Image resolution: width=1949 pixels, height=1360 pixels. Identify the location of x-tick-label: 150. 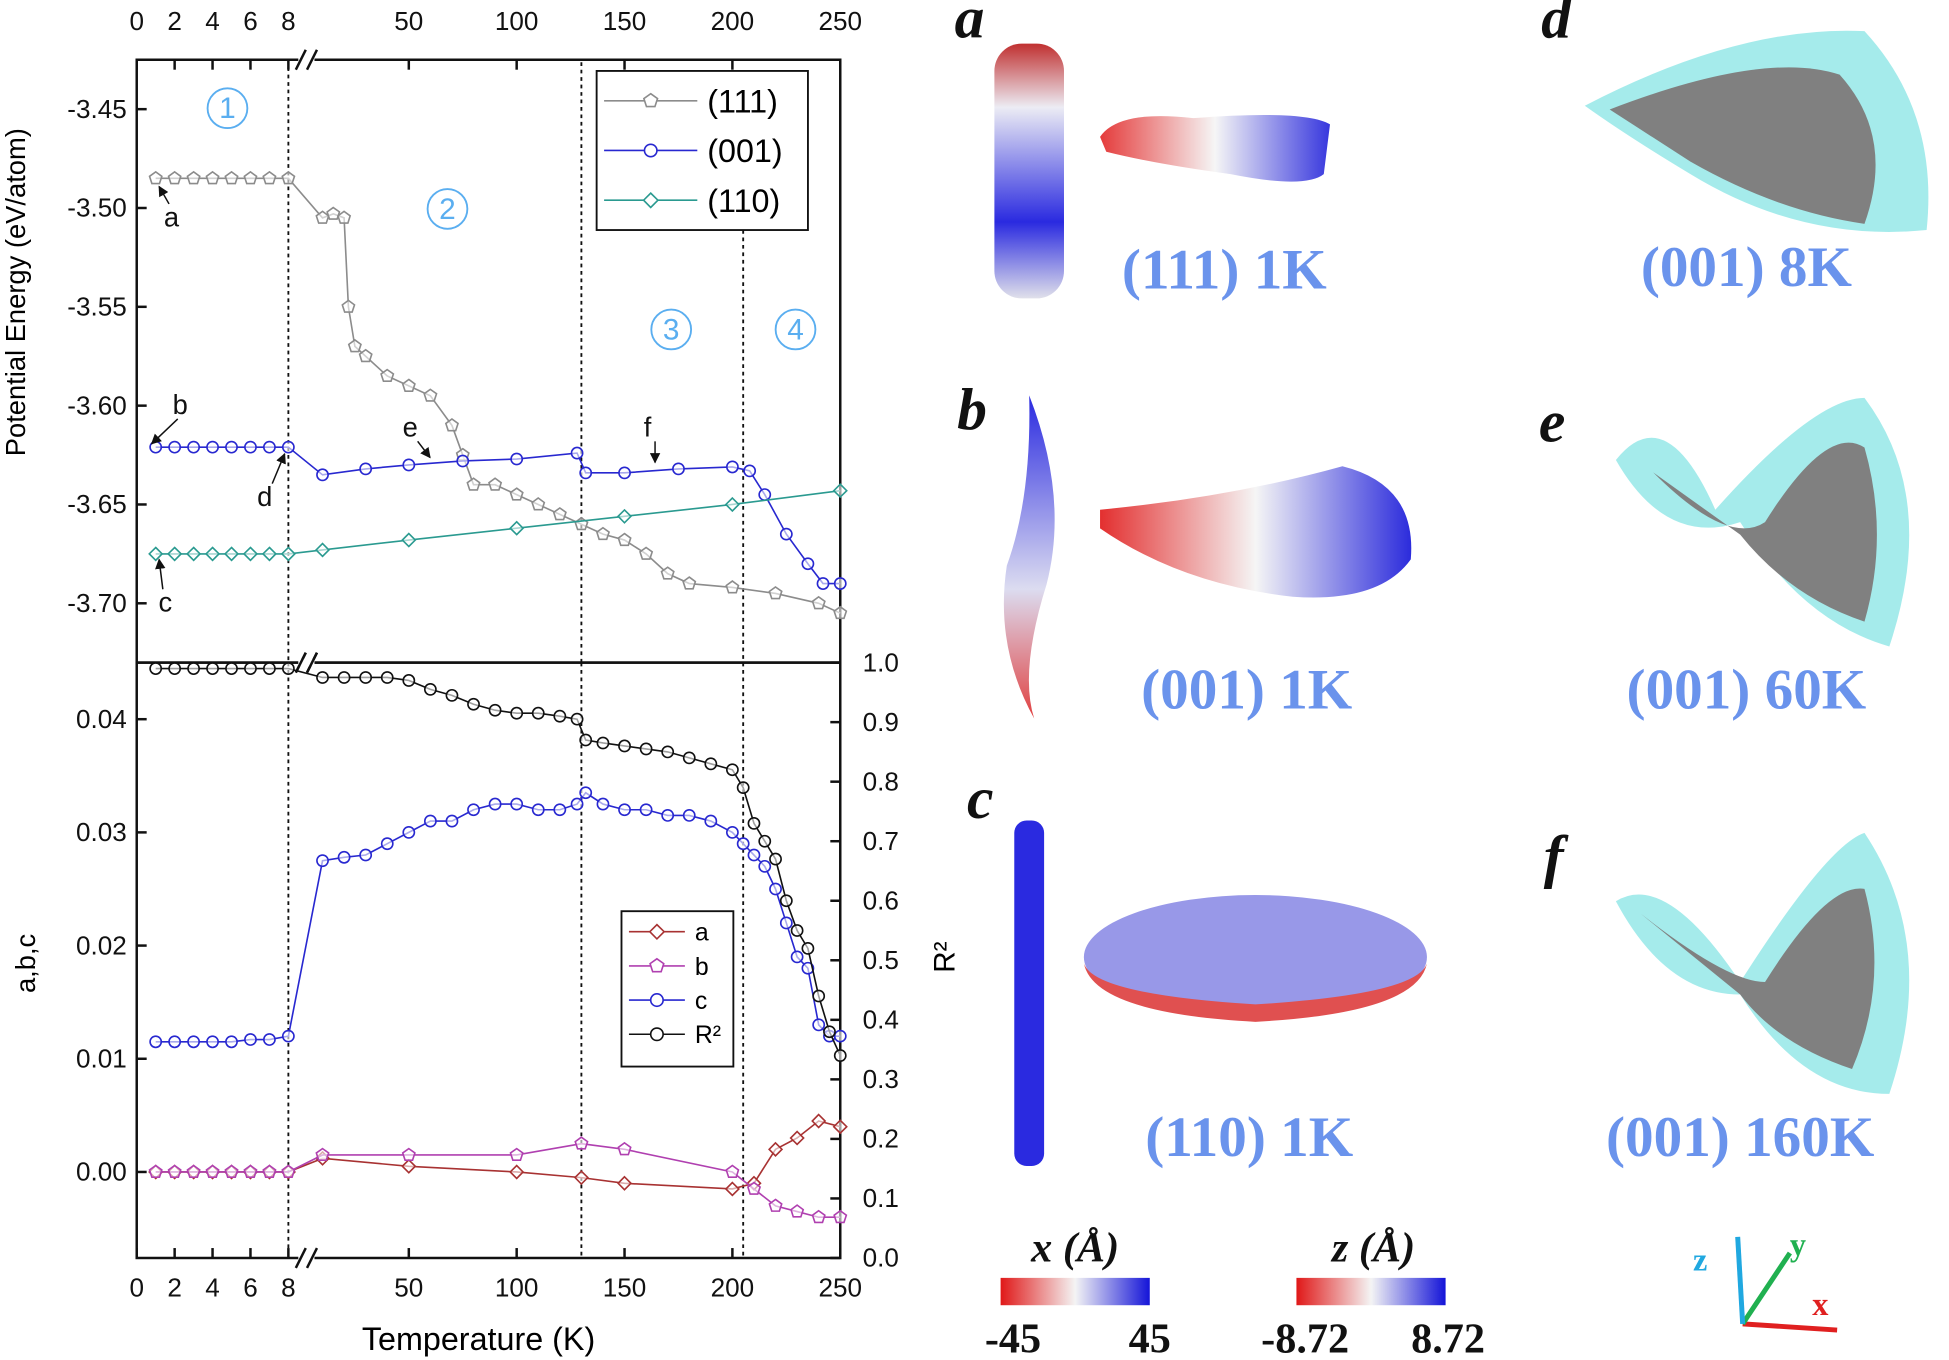
(625, 1288).